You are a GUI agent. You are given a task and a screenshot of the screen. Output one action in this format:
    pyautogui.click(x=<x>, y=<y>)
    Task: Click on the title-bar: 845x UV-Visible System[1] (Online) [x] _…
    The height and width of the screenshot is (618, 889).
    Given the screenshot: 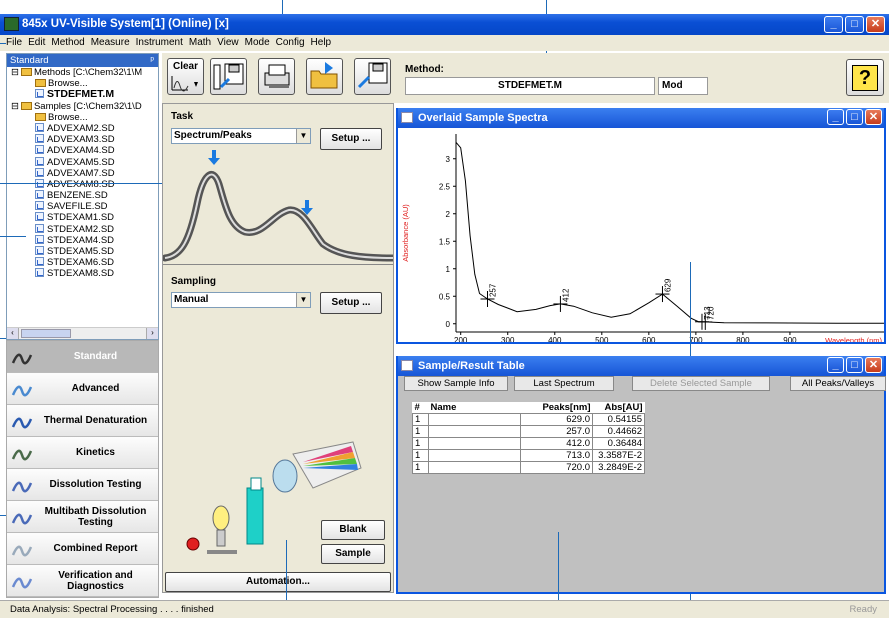 What is the action you would take?
    pyautogui.click(x=444, y=24)
    